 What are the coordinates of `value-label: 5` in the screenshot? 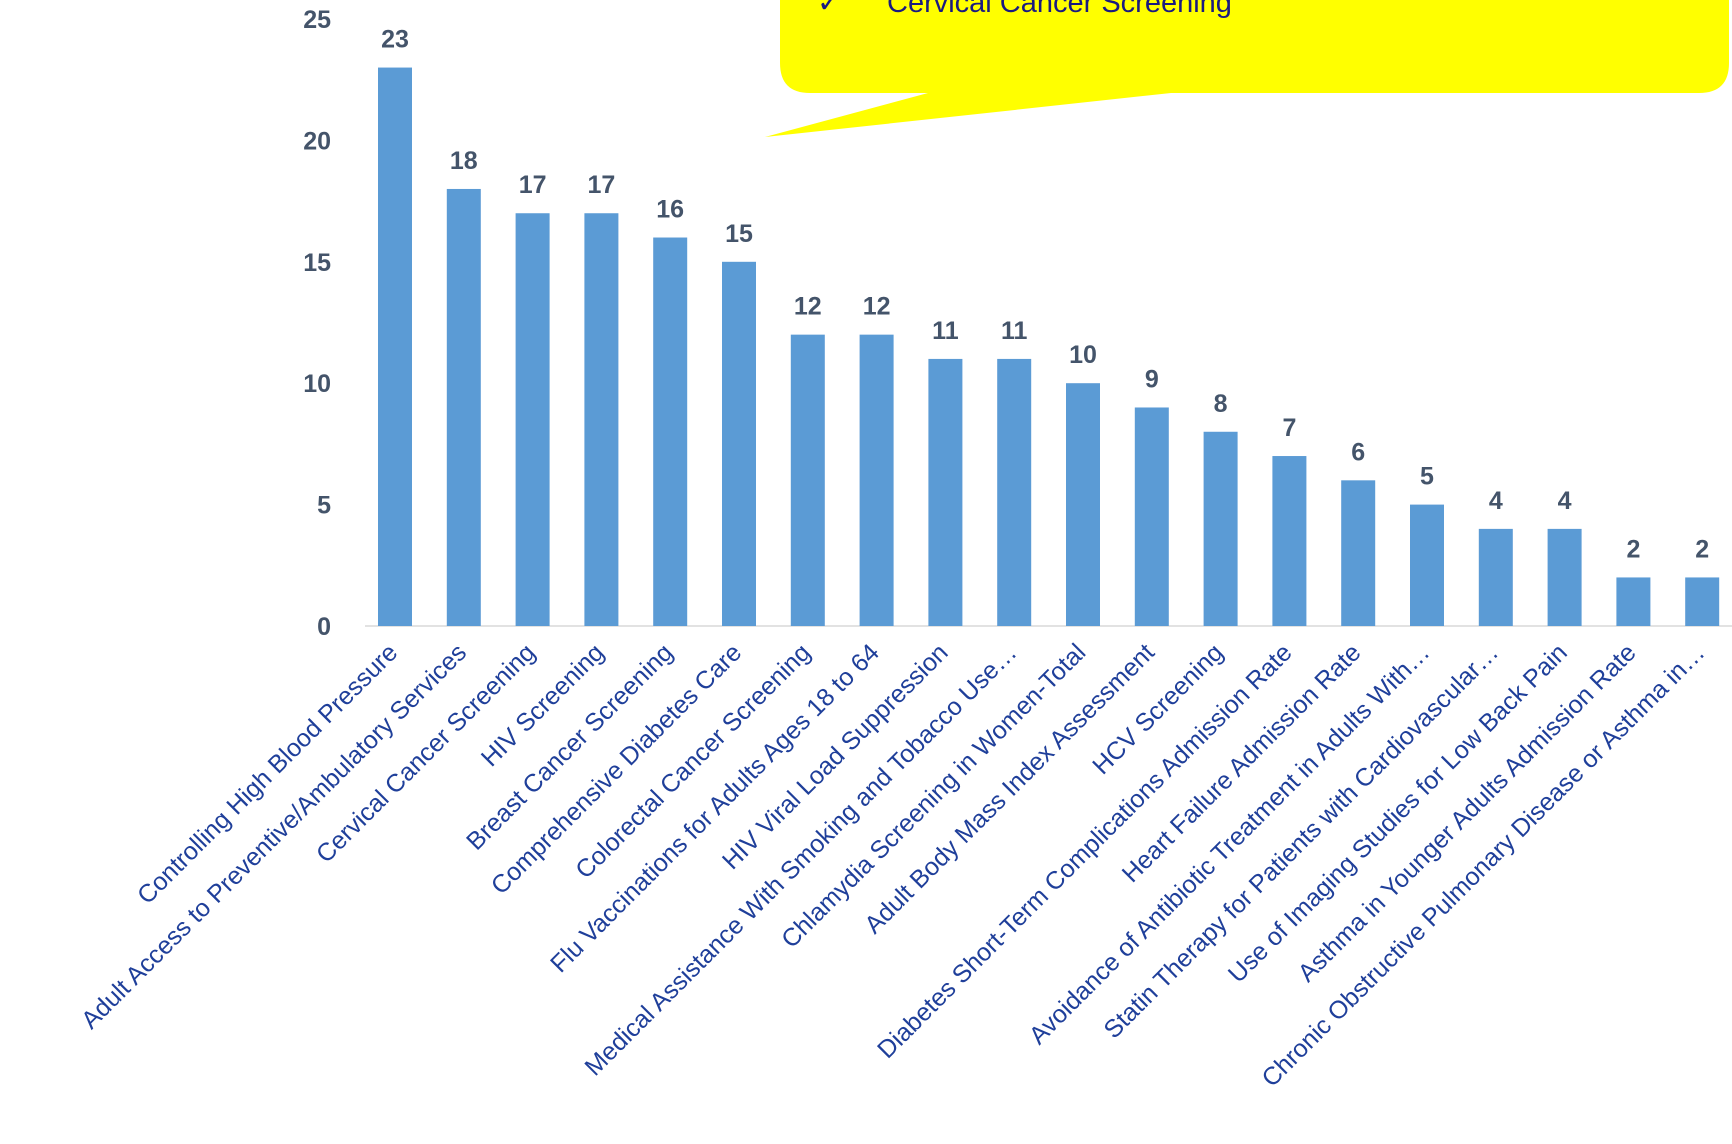 It's located at (1427, 477).